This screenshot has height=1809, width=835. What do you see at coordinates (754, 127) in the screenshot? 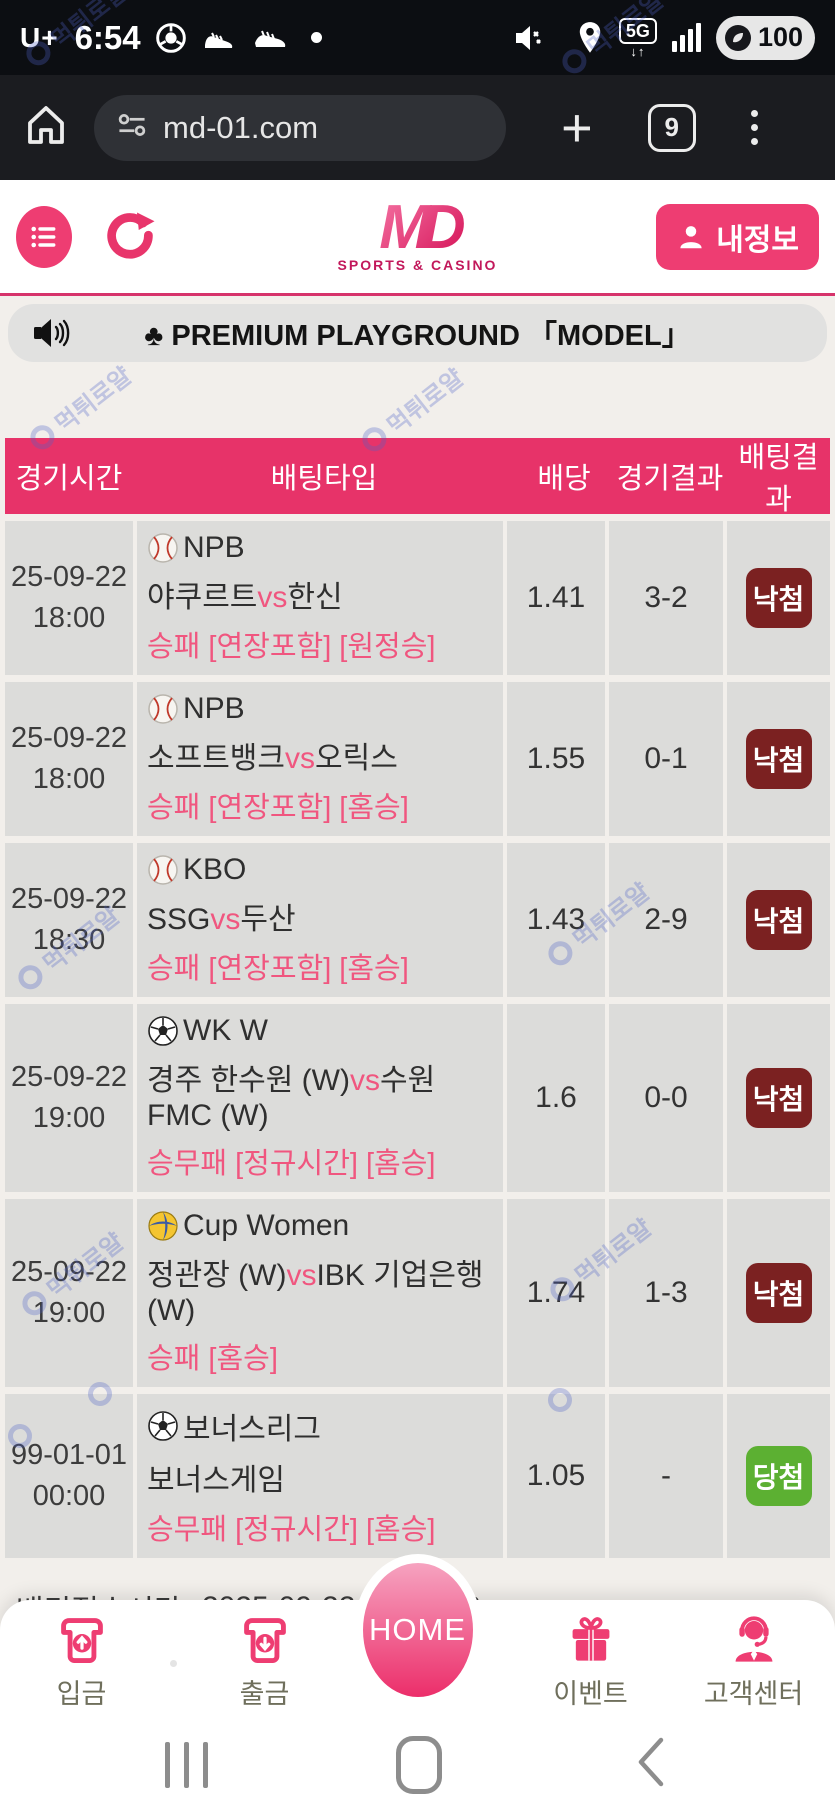
I see `browser-menu-icon` at bounding box center [754, 127].